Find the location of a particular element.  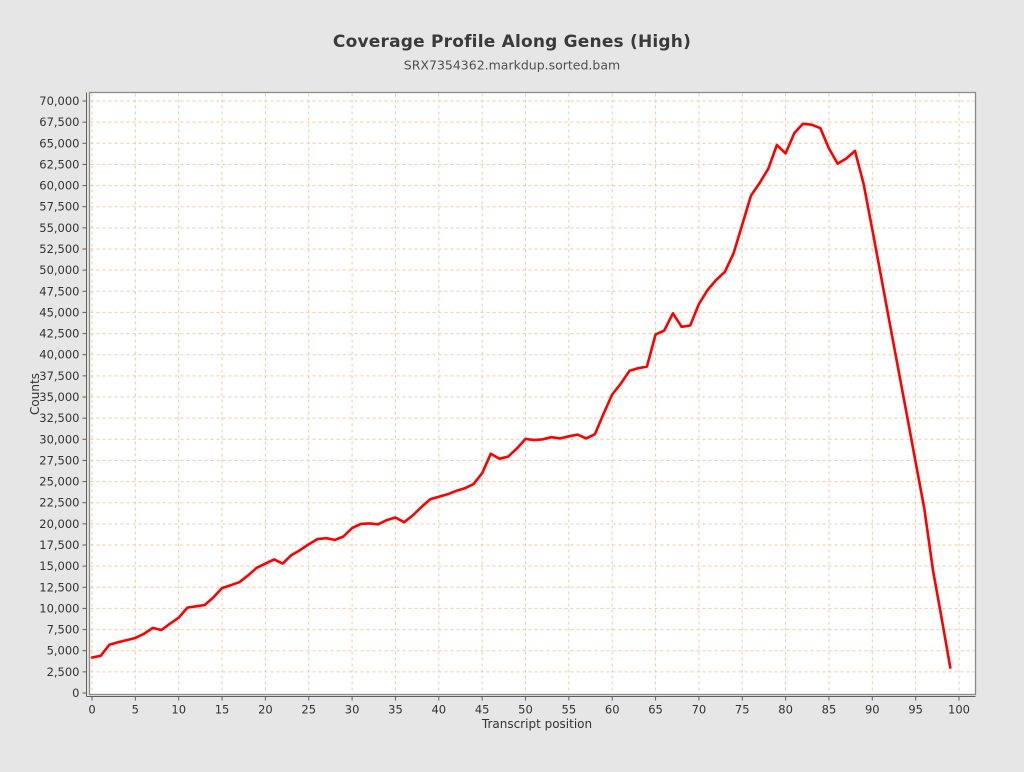

y-axis-label: Counts is located at coordinates (35, 394).